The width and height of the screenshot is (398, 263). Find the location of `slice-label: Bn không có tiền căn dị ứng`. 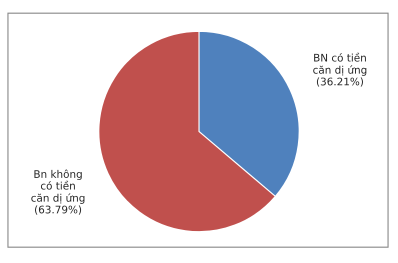

slice-label: Bn không có tiền căn dị ứng is located at coordinates (57, 186).